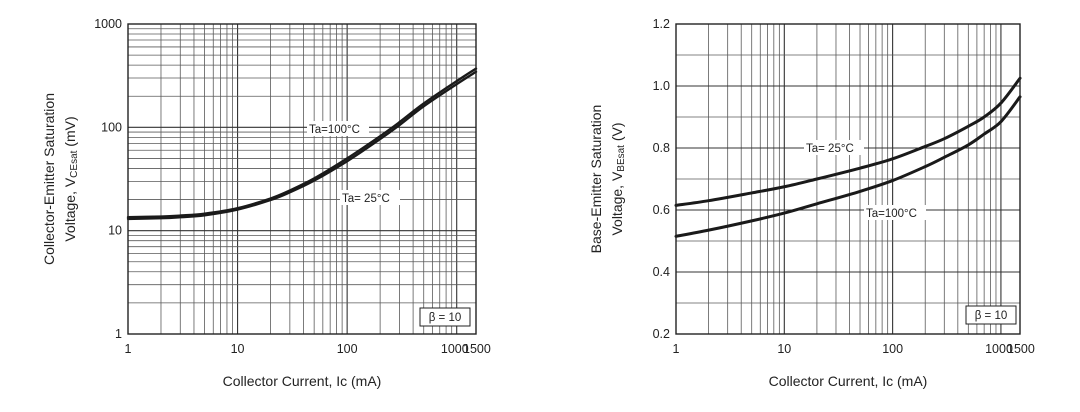  Describe the element at coordinates (676, 349) in the screenshot. I see `vbesat-x-tick-label: 1` at that location.